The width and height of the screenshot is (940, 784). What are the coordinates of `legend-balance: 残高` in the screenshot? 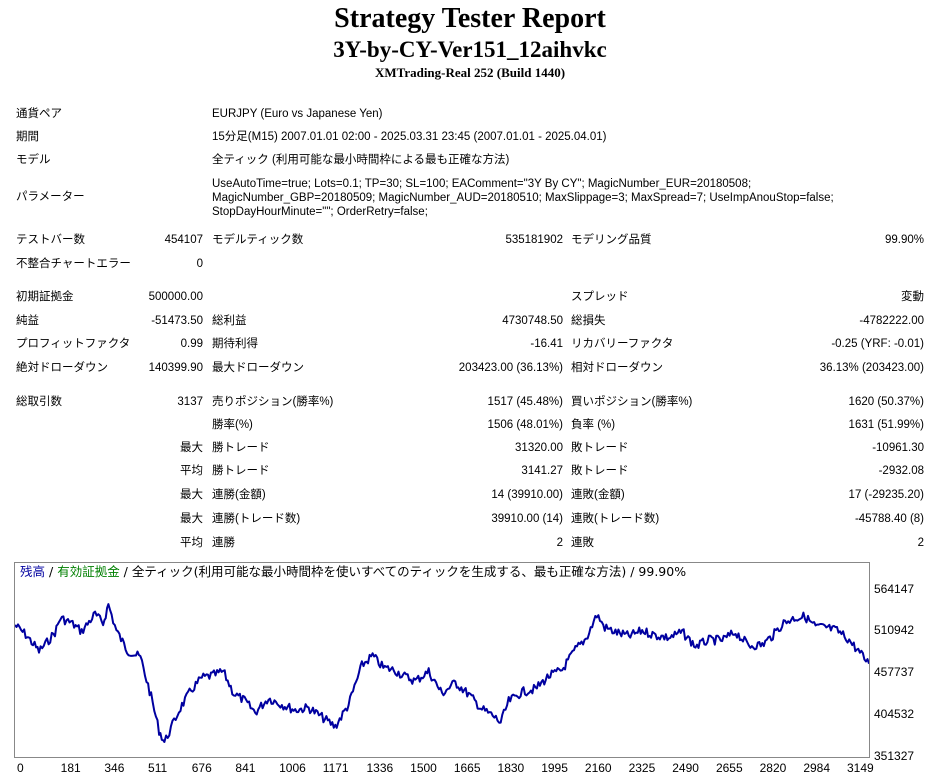 It's located at (33, 571).